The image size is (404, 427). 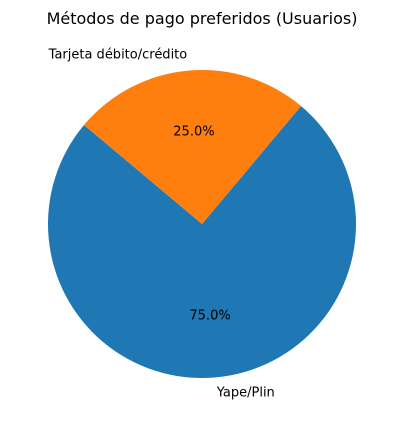 I want to click on slice-percent-label-1: 75.0%, so click(x=209, y=316).